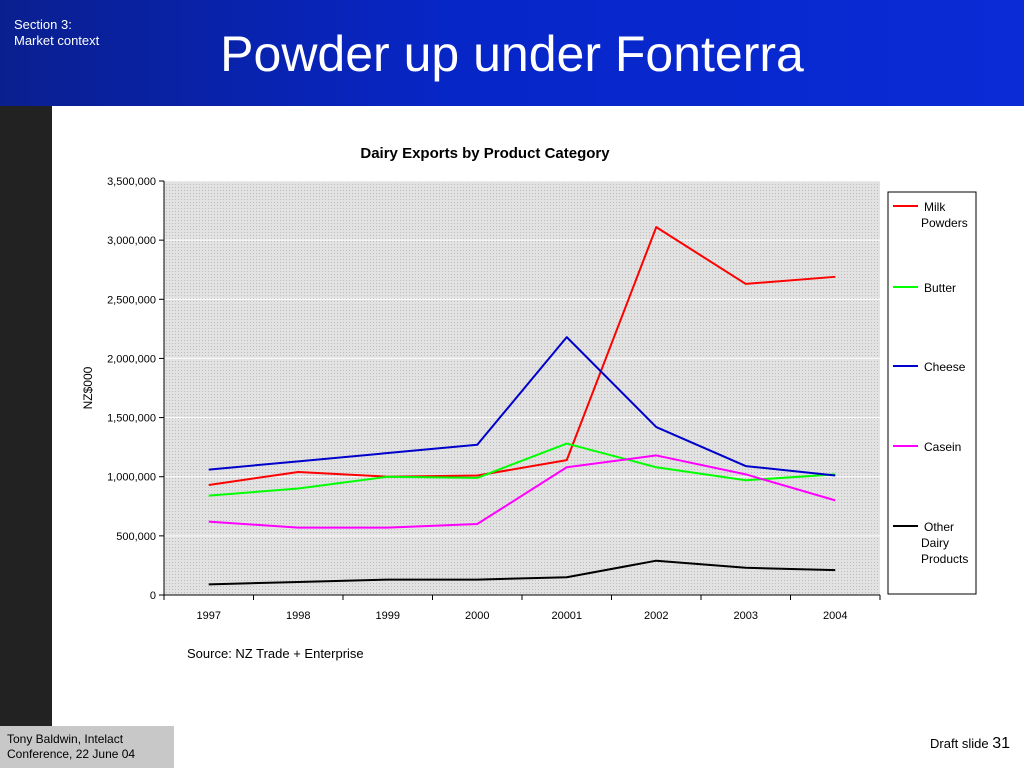 This screenshot has width=1024, height=768. Describe the element at coordinates (131, 478) in the screenshot. I see `y-tick-label: 1,000,000` at that location.